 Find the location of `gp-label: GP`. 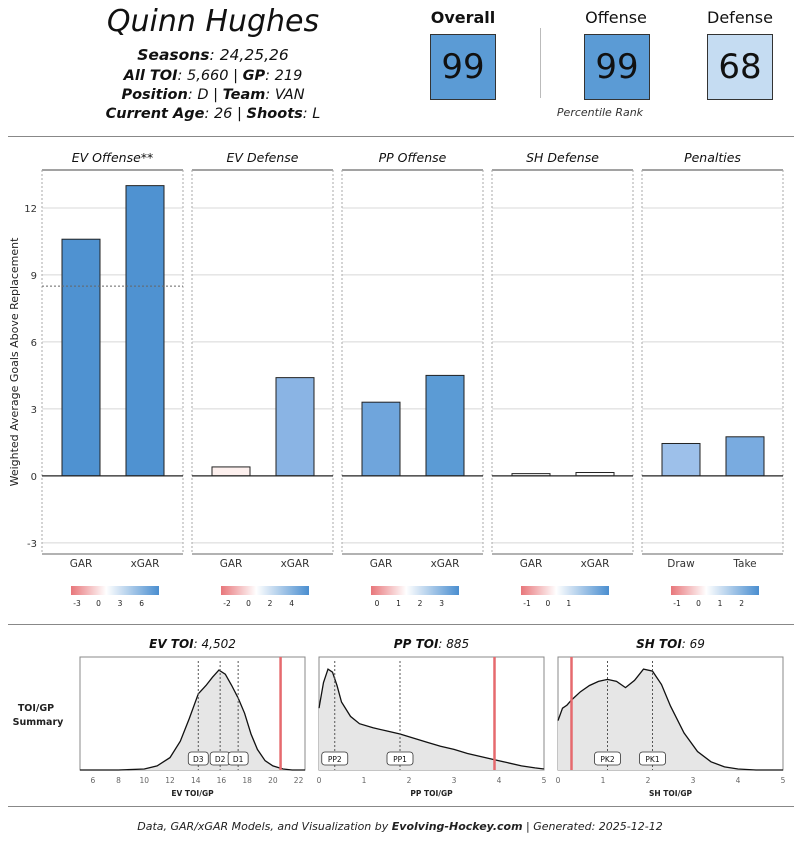

gp-label: GP is located at coordinates (254, 76).